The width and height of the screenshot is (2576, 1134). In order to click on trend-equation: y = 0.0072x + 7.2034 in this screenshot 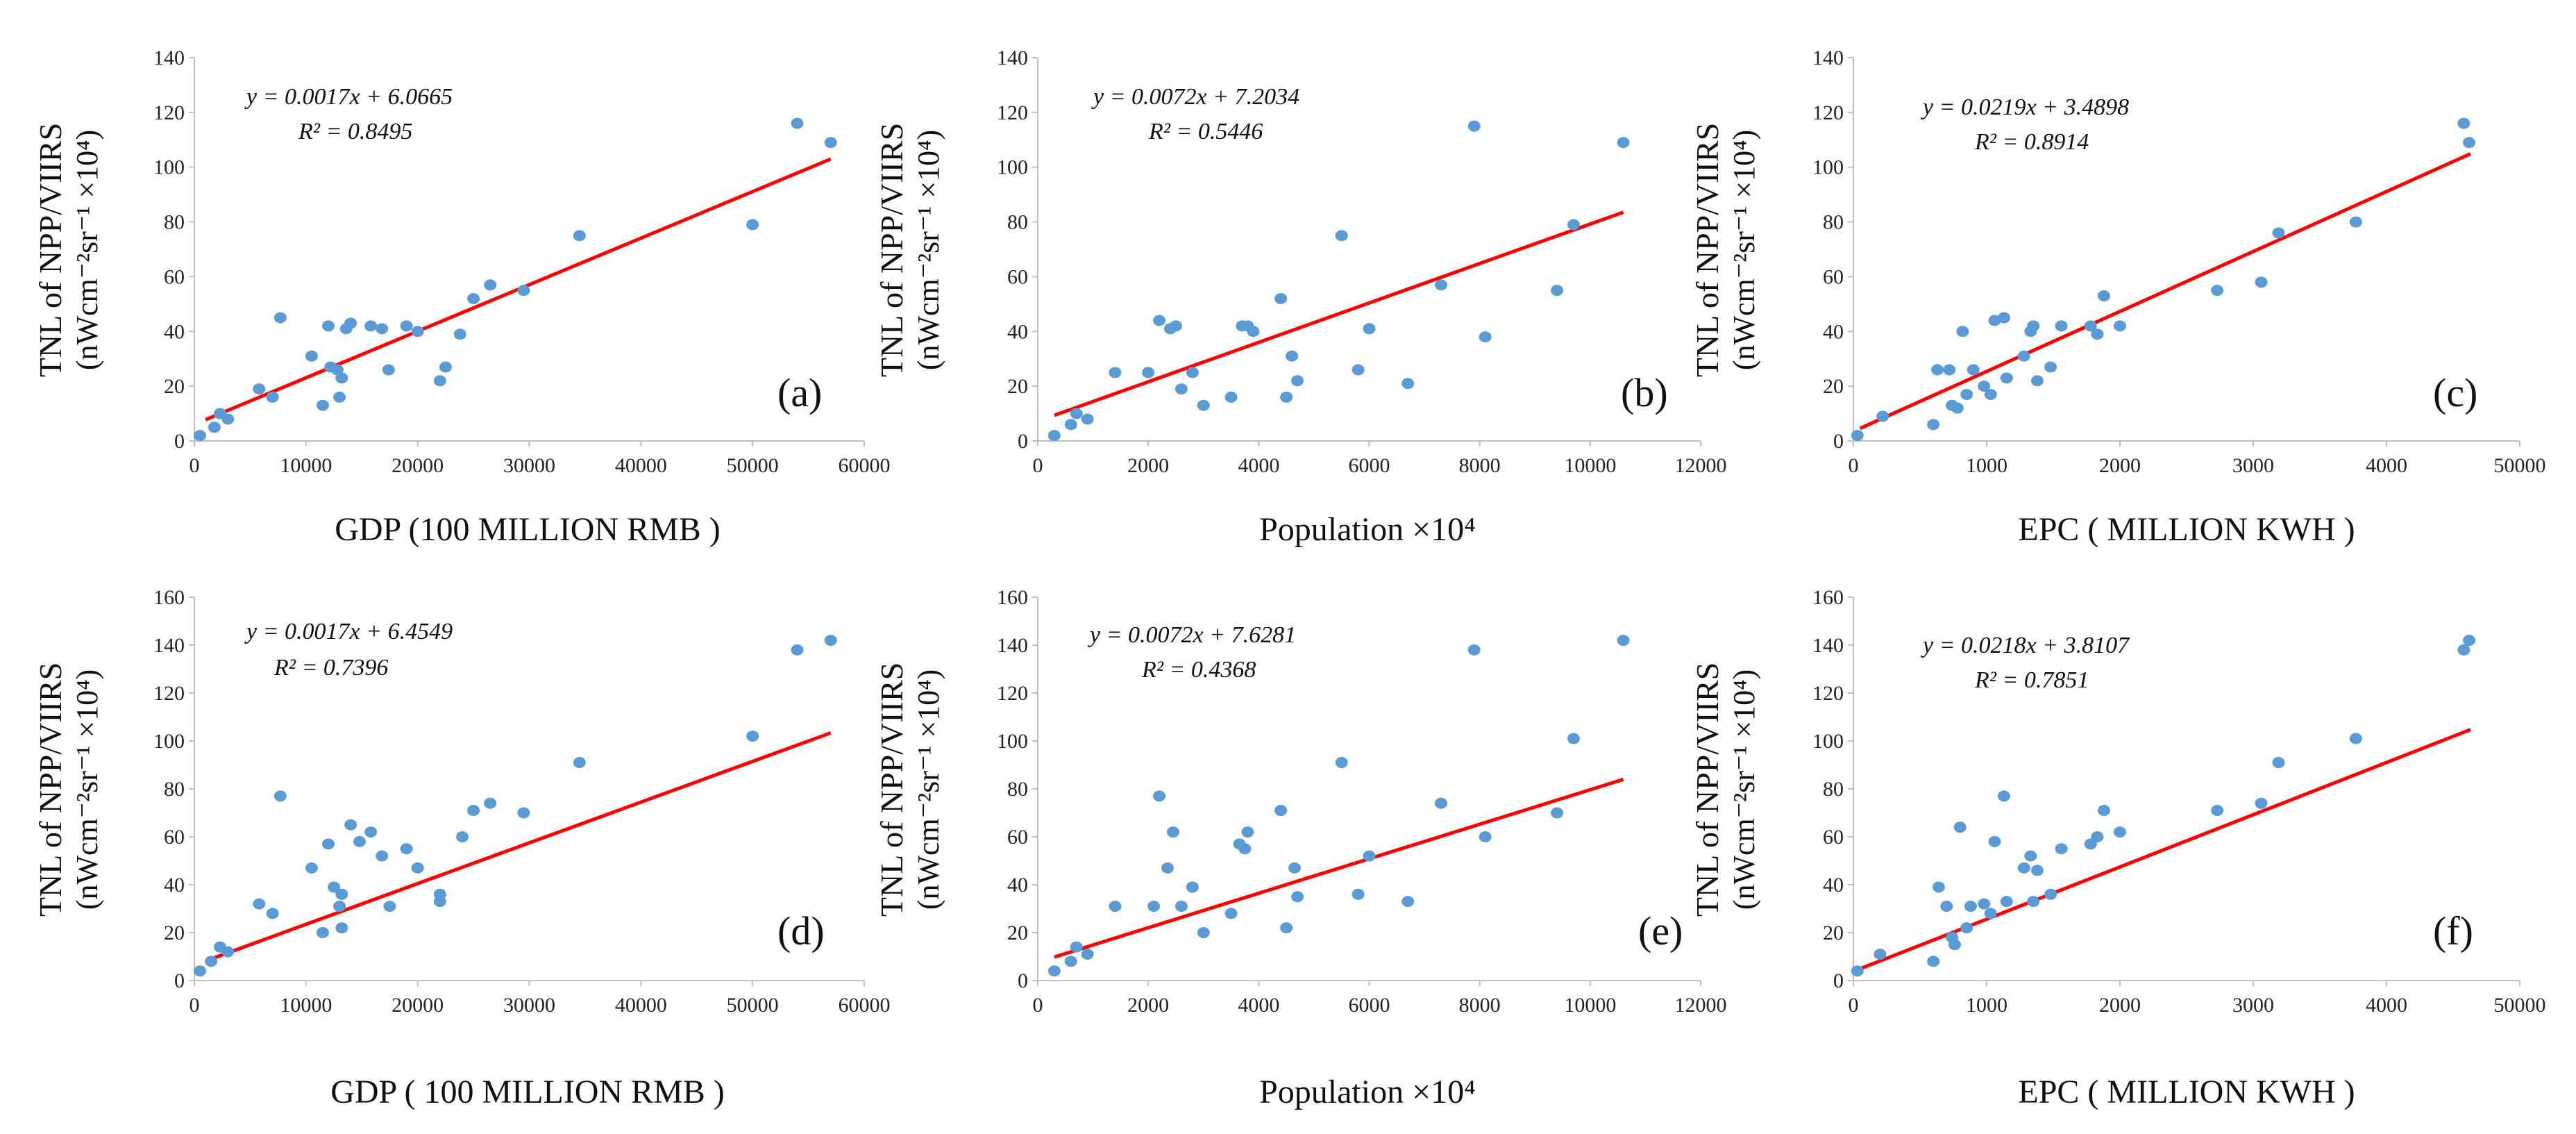, I will do `click(1195, 97)`.